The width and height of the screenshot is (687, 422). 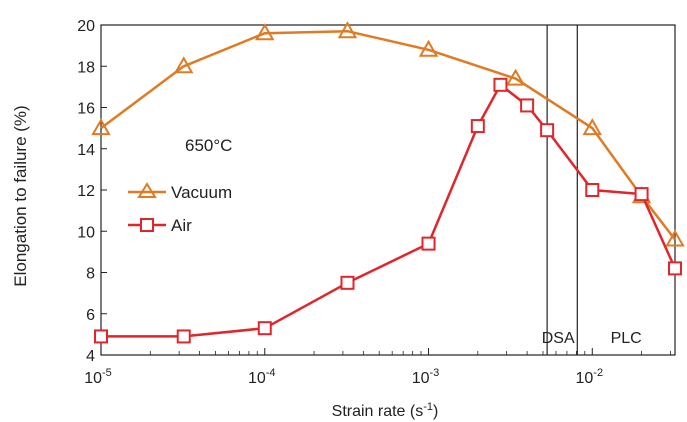 I want to click on legend-item-air: Air, so click(x=160, y=225).